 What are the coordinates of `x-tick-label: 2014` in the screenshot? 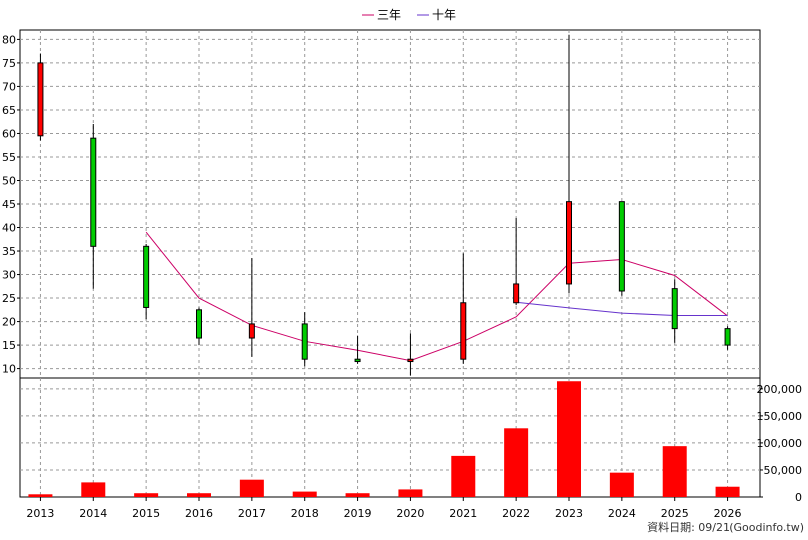 It's located at (93, 513).